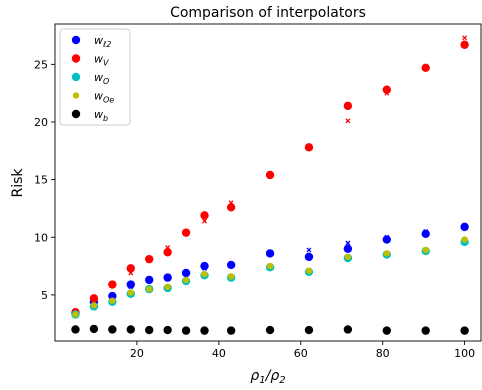  I want to click on x-tick-label: 100, so click(464, 353).